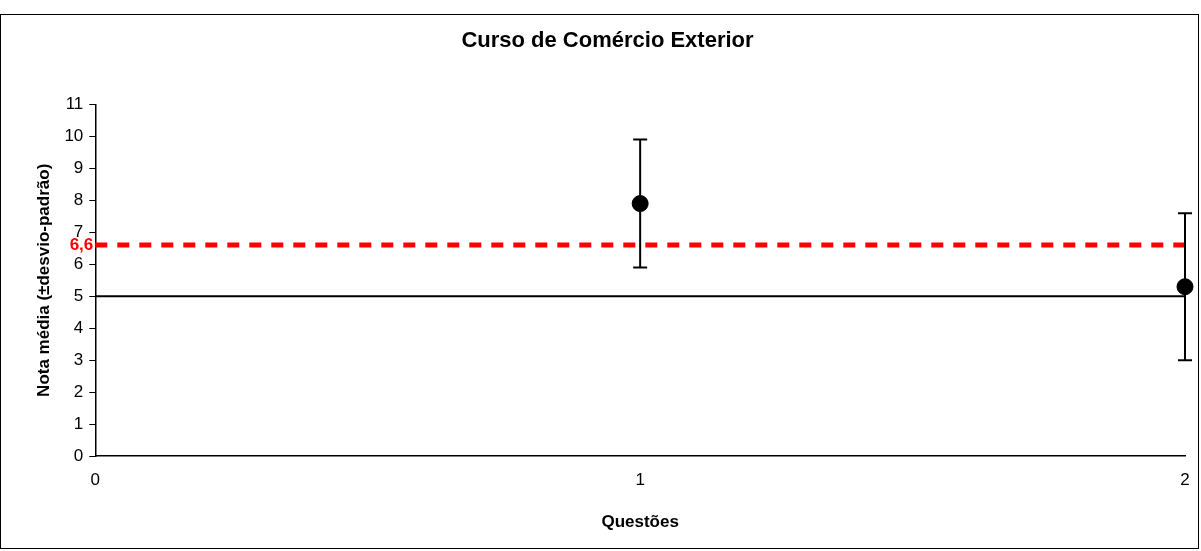 The width and height of the screenshot is (1201, 551). I want to click on y-tick-label: 11, so click(74, 104).